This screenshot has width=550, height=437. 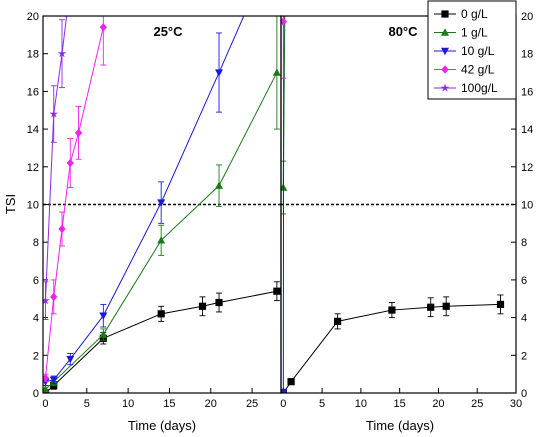 I want to click on y-tick-label-left: 6, so click(x=36, y=281).